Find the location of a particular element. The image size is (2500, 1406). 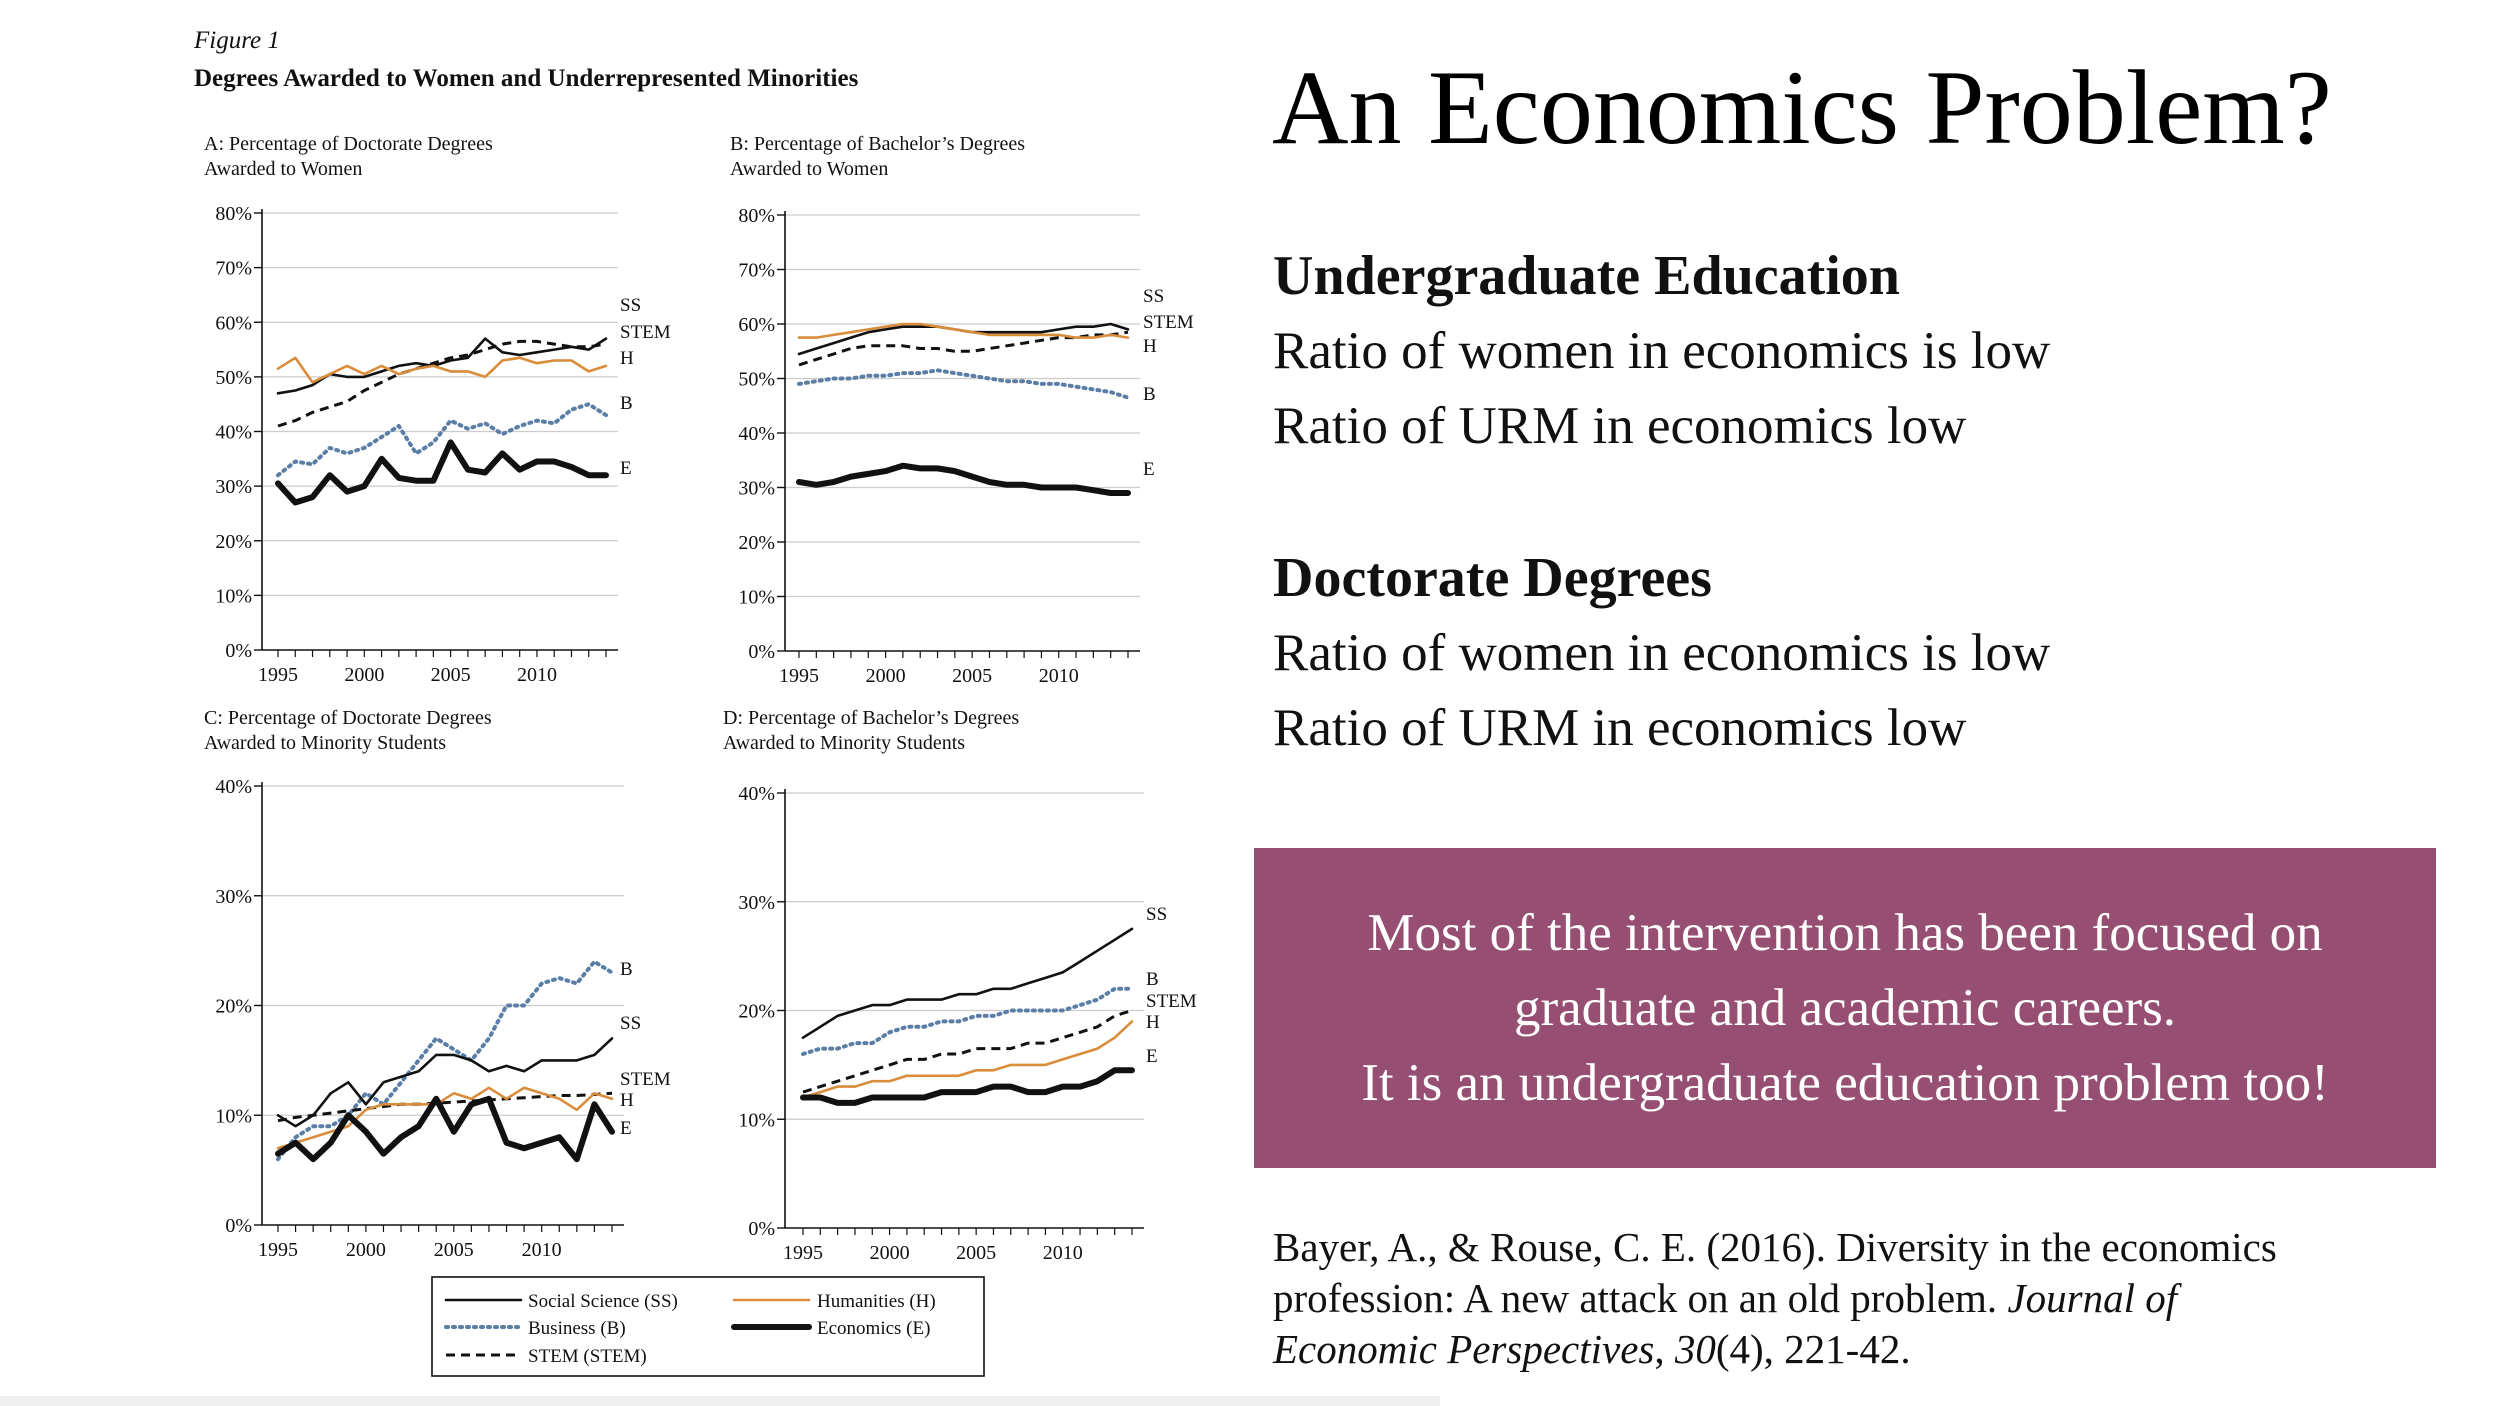

undergrad-line-women: Ratio of women in economics is low is located at coordinates (1662, 351).